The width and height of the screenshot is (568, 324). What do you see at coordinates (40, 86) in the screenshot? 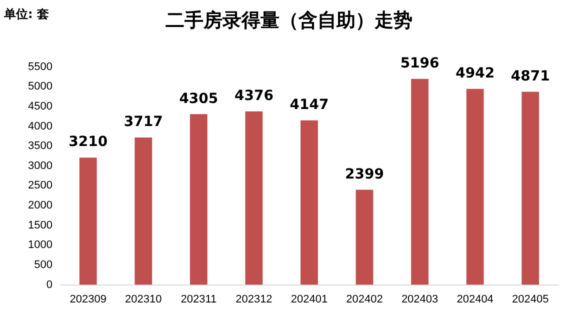
I see `y-tick-label: 5000` at bounding box center [40, 86].